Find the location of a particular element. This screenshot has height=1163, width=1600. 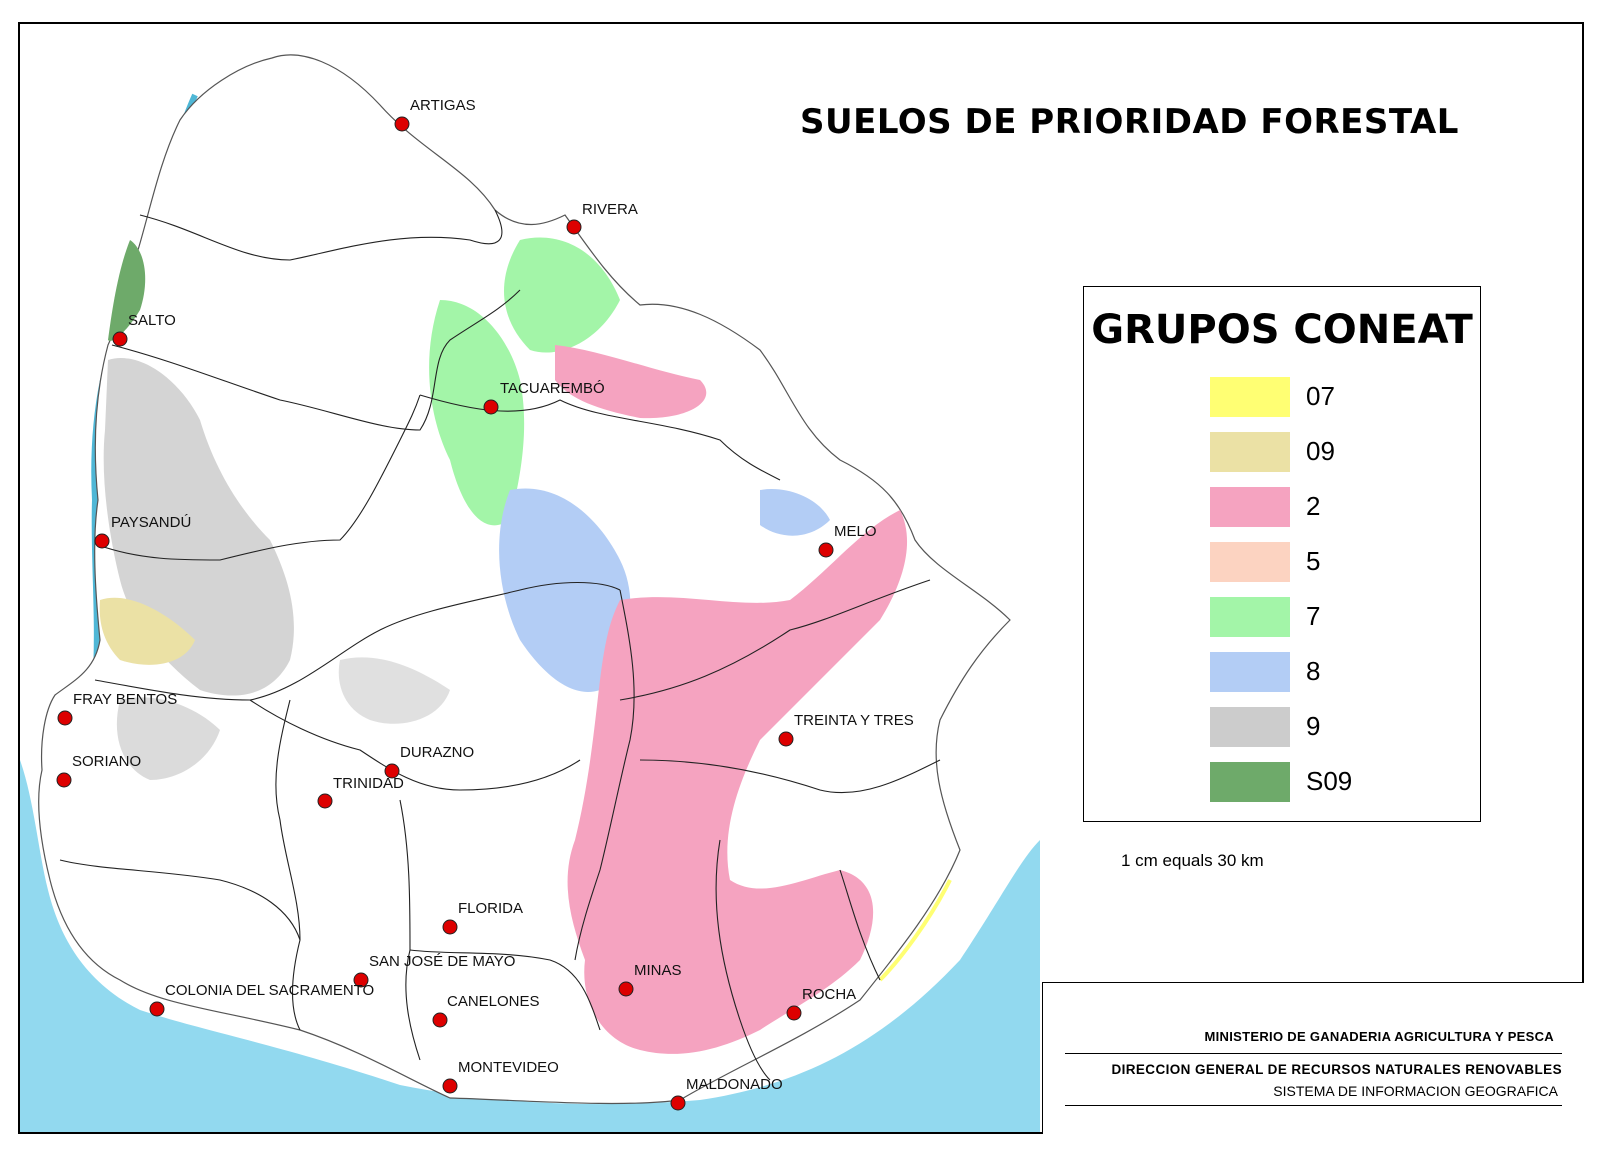

city-label-melo: MELO is located at coordinates (855, 531).